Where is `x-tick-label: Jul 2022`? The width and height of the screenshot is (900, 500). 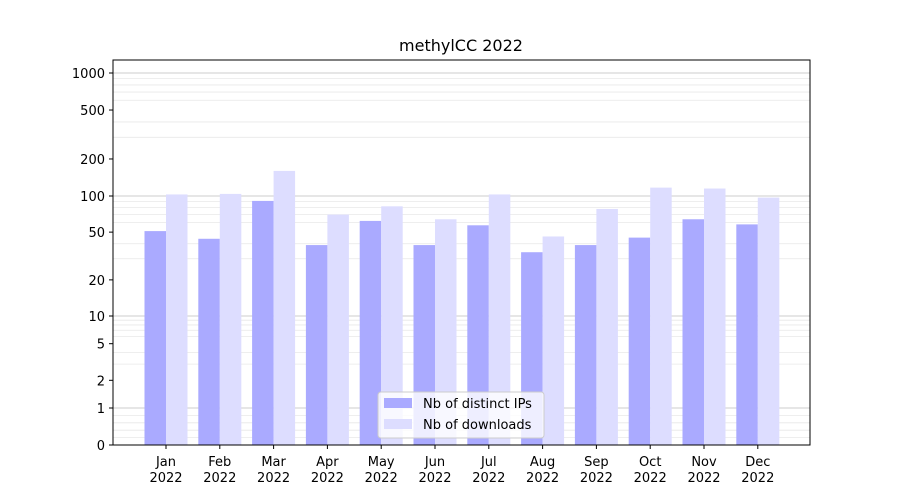
x-tick-label: Jul 2022 is located at coordinates (488, 470).